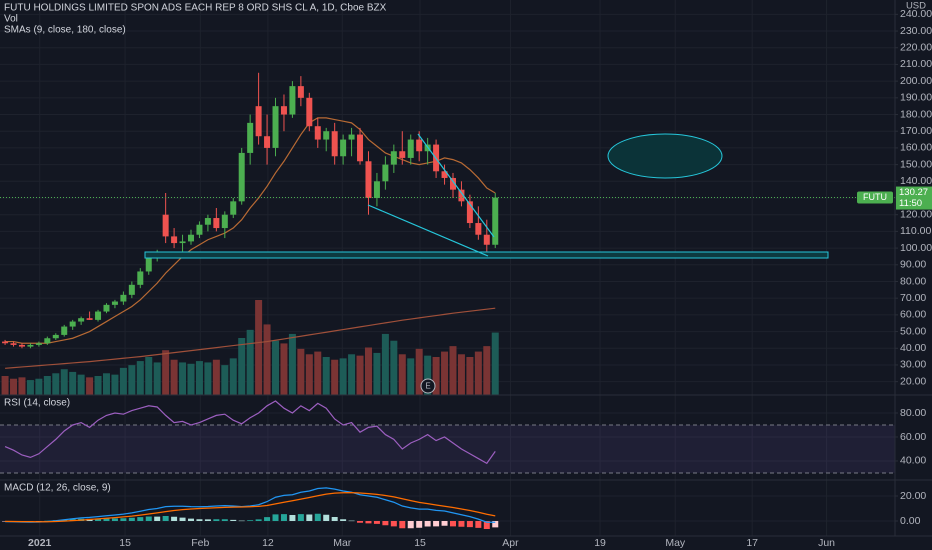 The image size is (932, 550). I want to click on countdown: 11:50, so click(910, 203).